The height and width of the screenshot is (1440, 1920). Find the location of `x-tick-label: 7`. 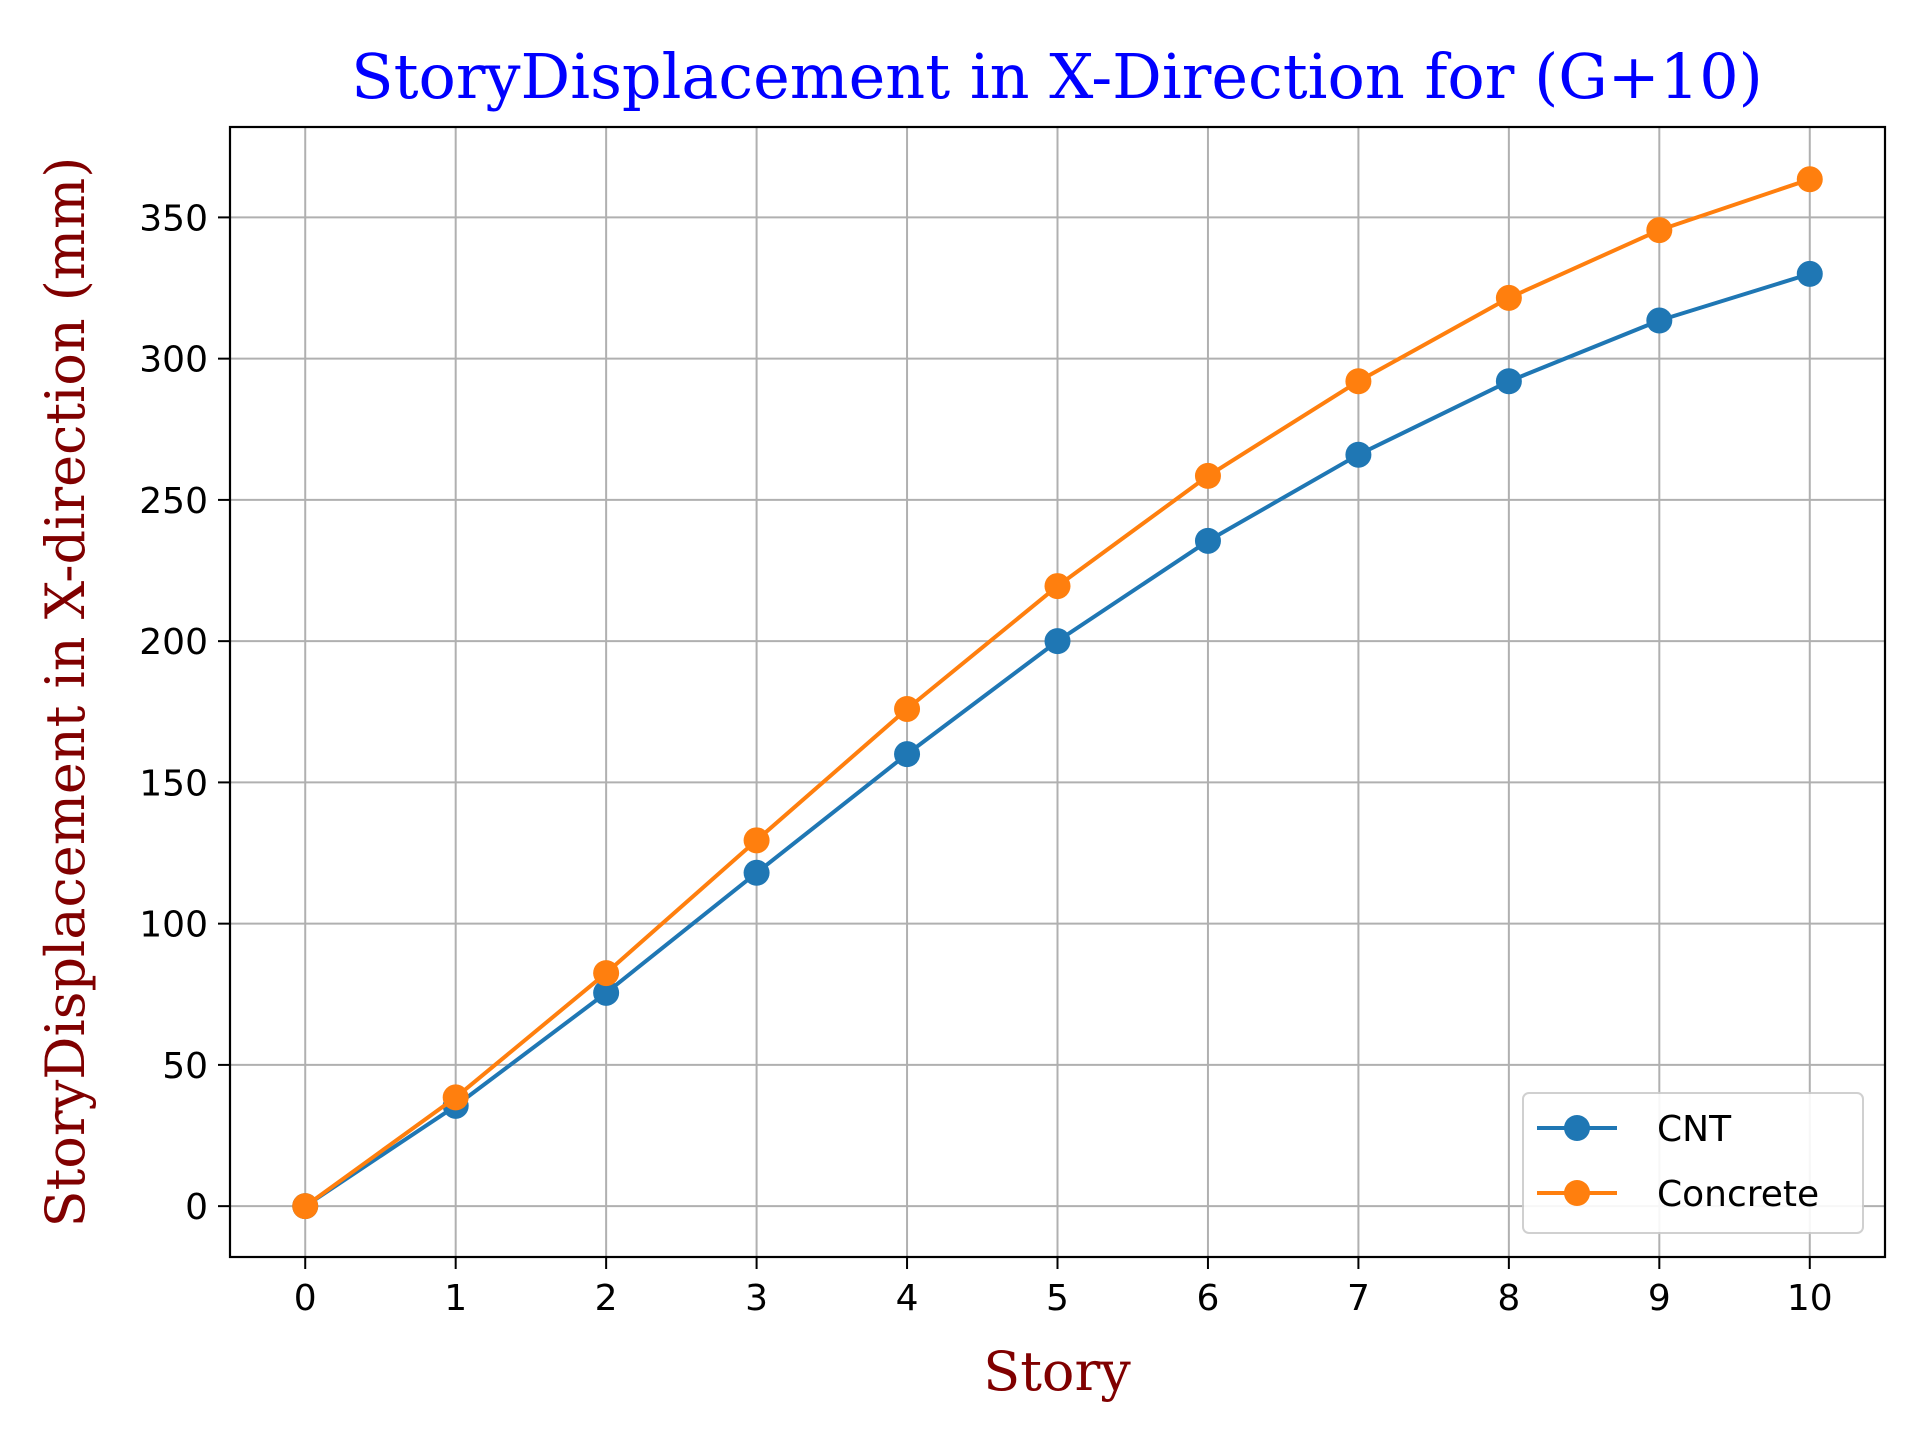

x-tick-label: 7 is located at coordinates (1358, 1298).